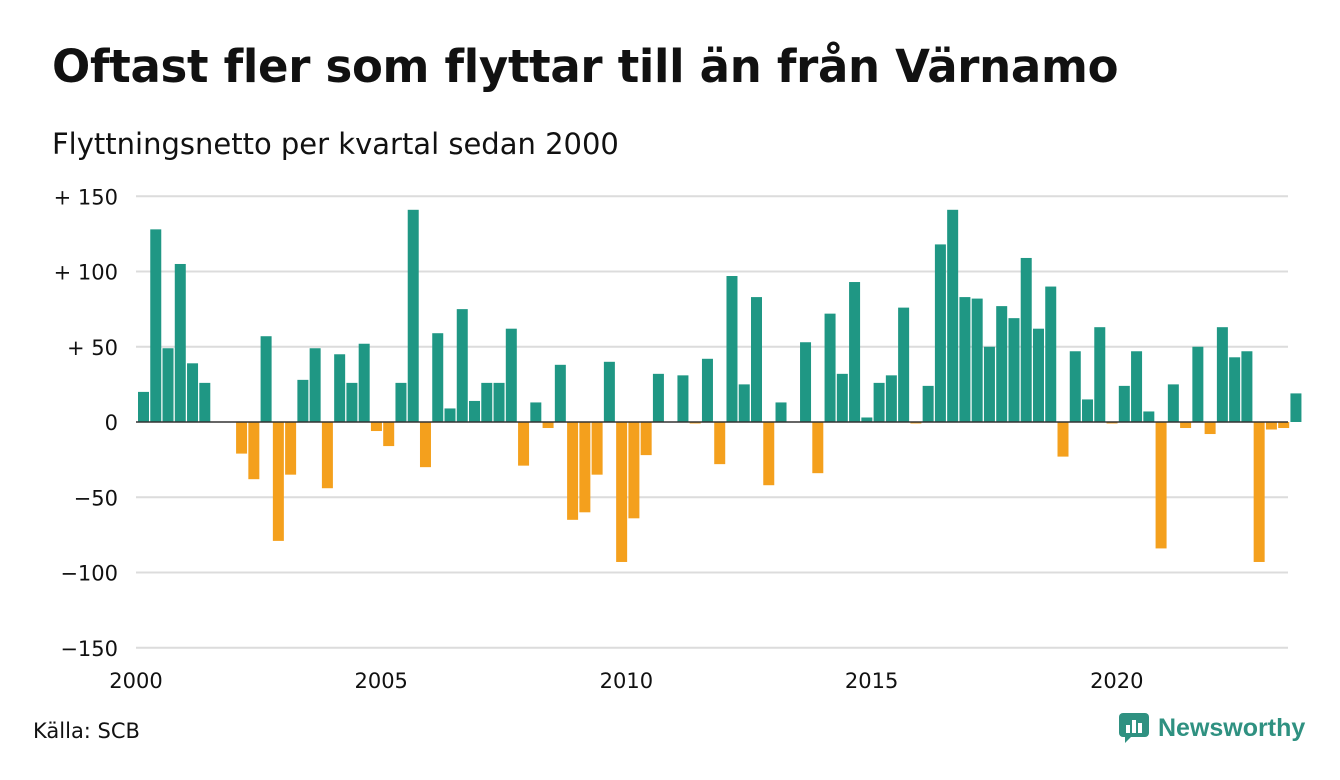 The height and width of the screenshot is (780, 1340). I want to click on bar: 2020 K4: -84, so click(1161, 485).